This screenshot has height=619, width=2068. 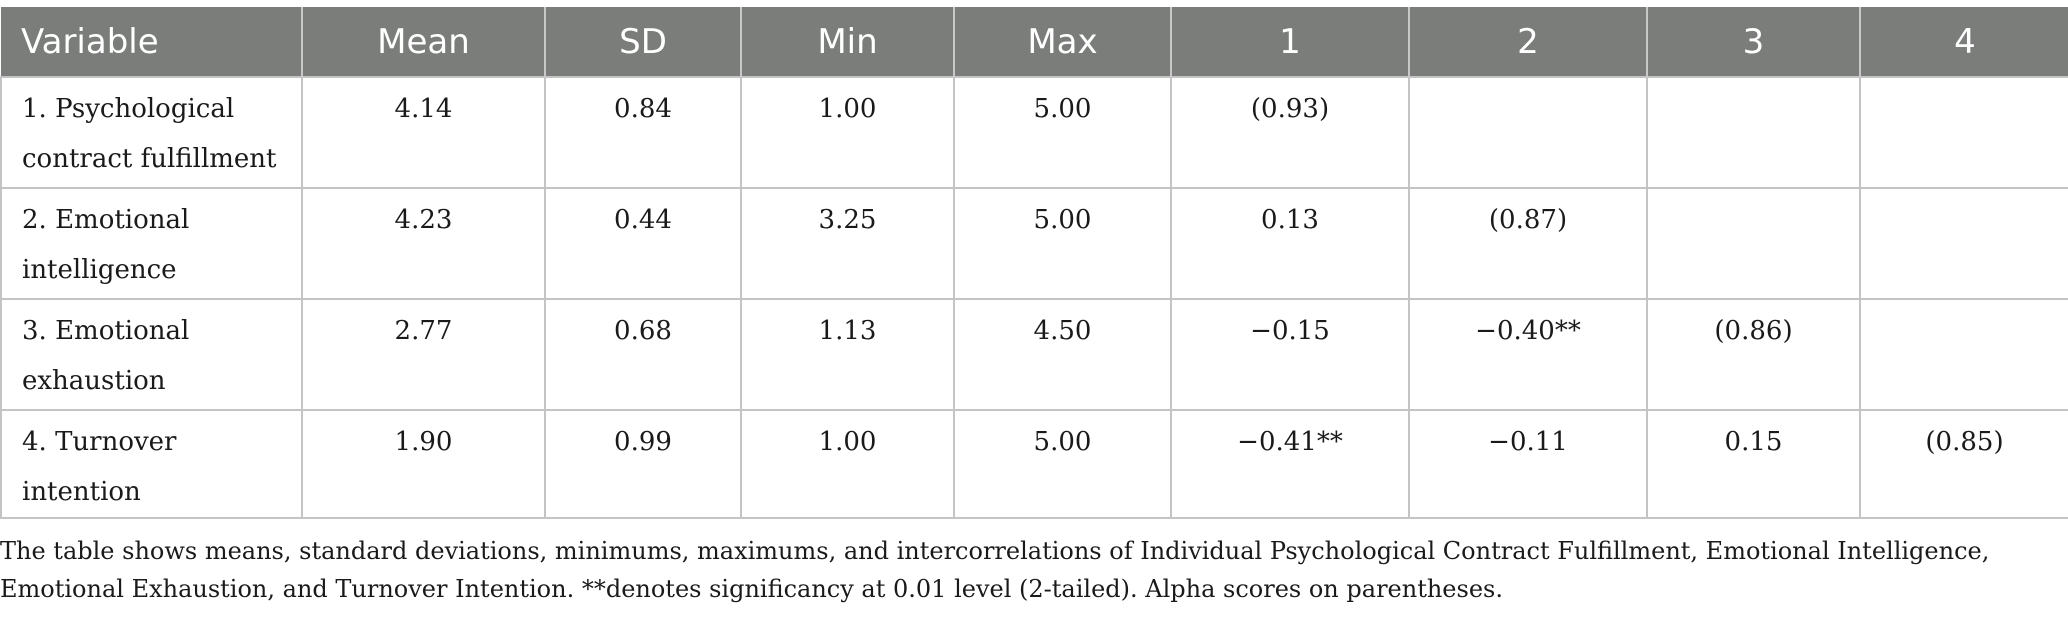 I want to click on variable-name-cell: 3. Emotional exhaustion, so click(x=151, y=354).